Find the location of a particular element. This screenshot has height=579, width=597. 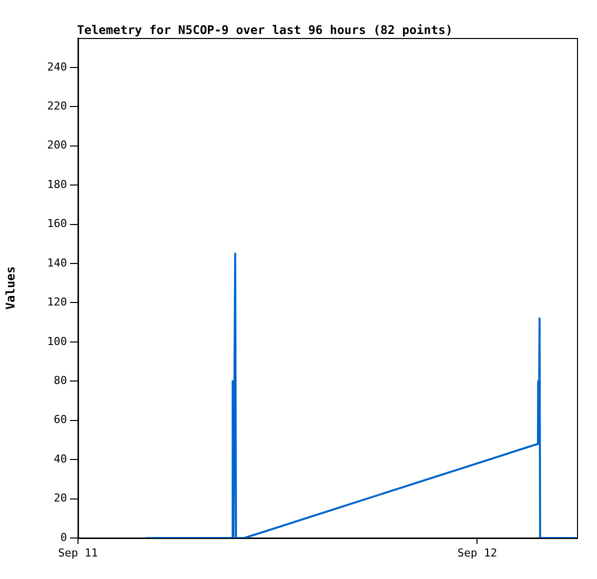

y-tick-label: 160 is located at coordinates (57, 223).